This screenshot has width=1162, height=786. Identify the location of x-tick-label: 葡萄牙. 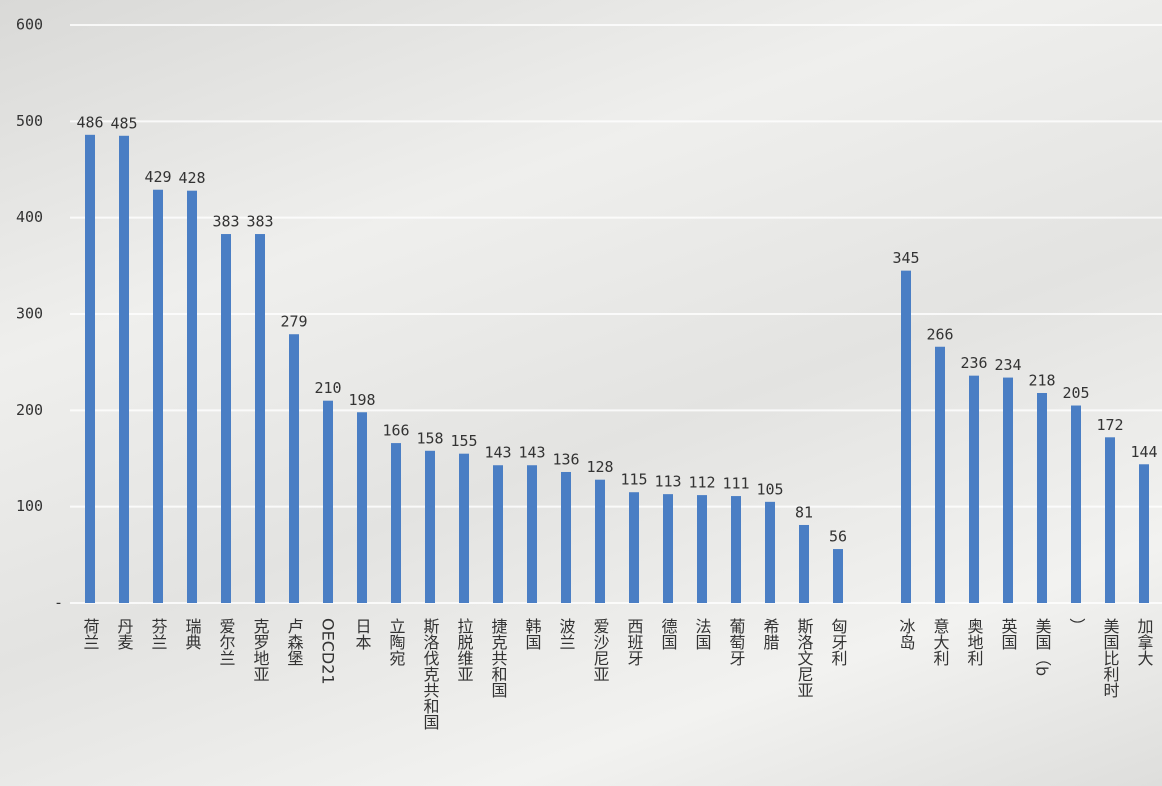
(736, 642).